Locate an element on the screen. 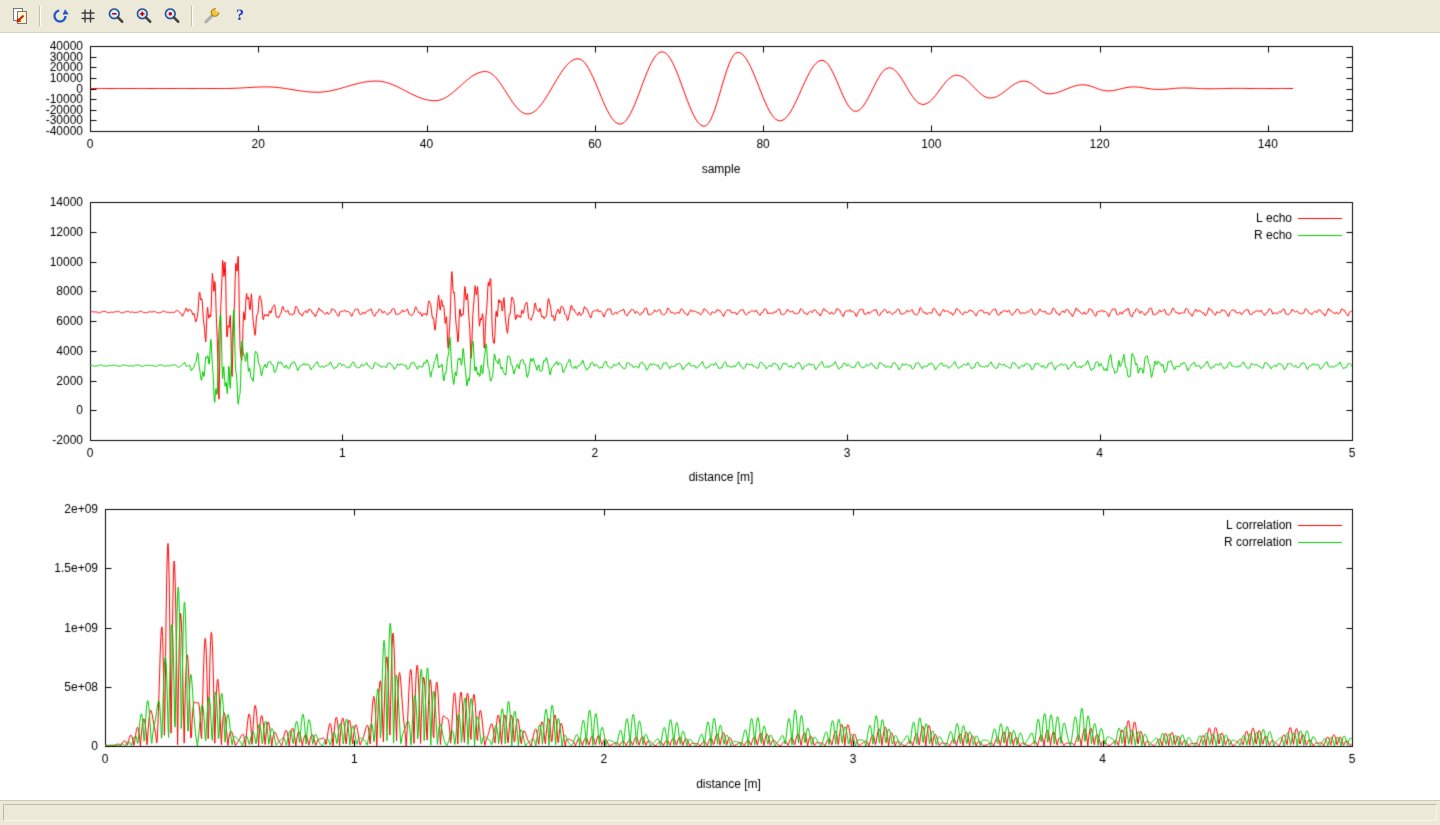 The image size is (1440, 825). wrench-icon is located at coordinates (213, 15).